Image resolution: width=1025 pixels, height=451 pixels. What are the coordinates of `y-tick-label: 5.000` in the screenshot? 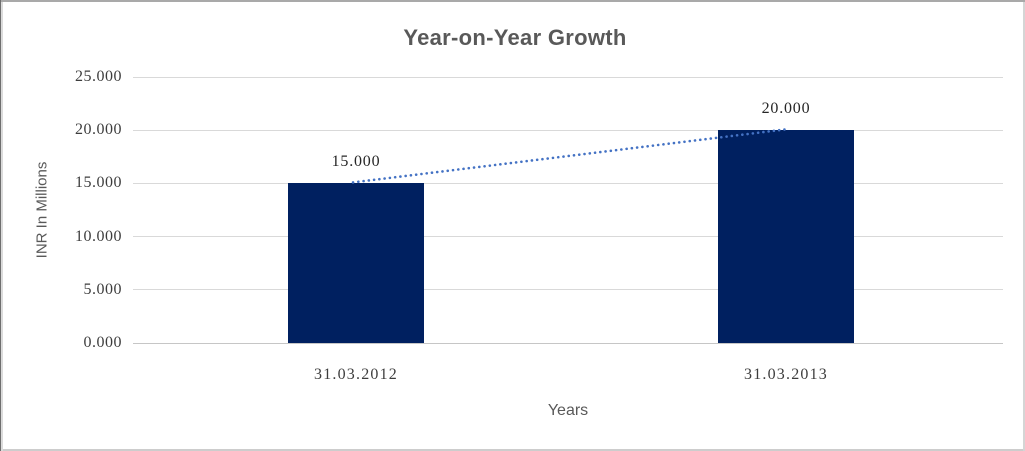 It's located at (102, 289).